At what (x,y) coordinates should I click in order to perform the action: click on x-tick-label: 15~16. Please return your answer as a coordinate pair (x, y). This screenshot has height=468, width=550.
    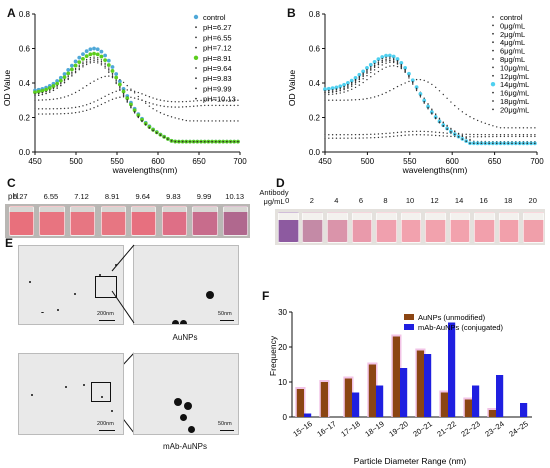
    Looking at the image, I should click on (302, 428).